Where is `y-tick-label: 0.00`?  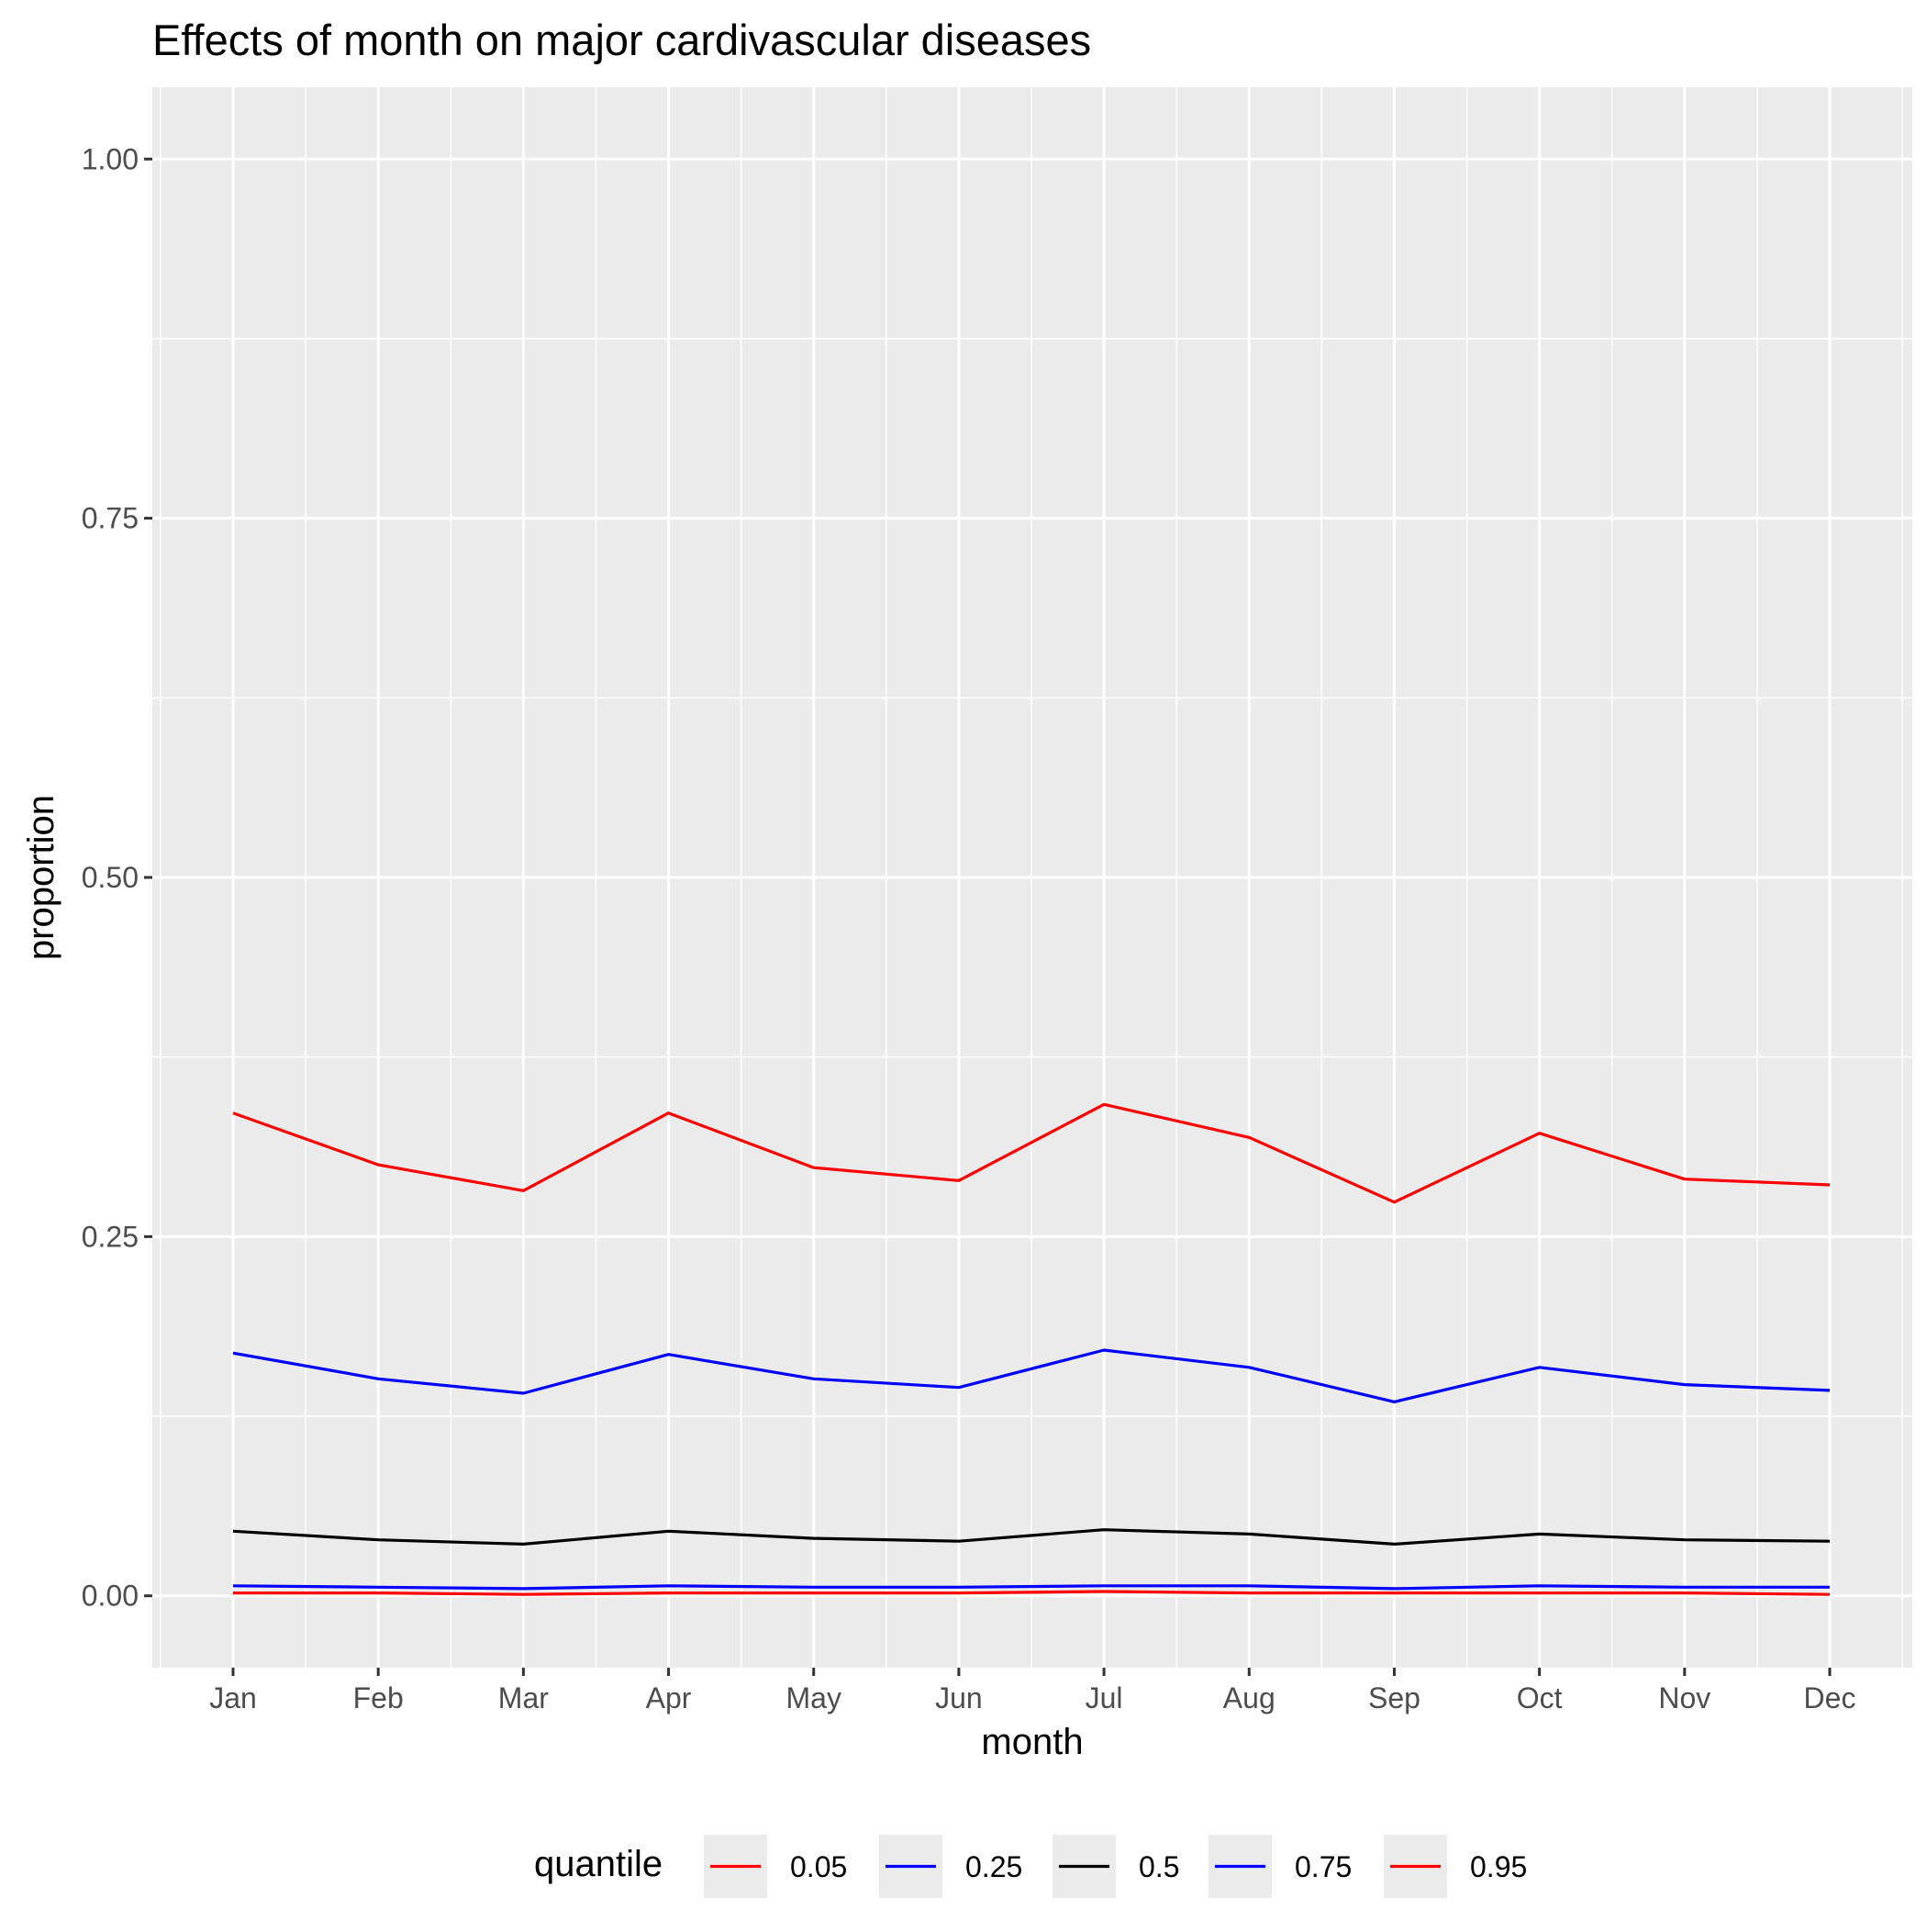 y-tick-label: 0.00 is located at coordinates (110, 1596).